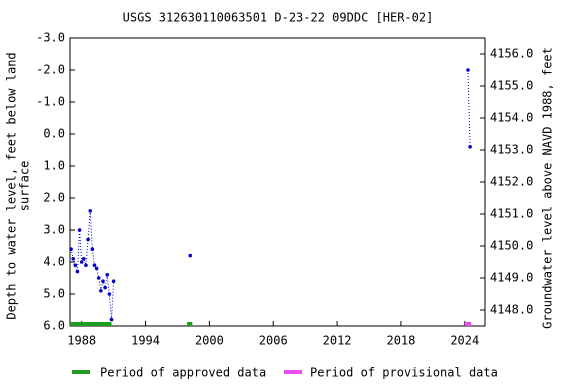 This screenshot has width=576, height=384. Describe the element at coordinates (145, 341) in the screenshot. I see `x-tick-label: 1994` at that location.